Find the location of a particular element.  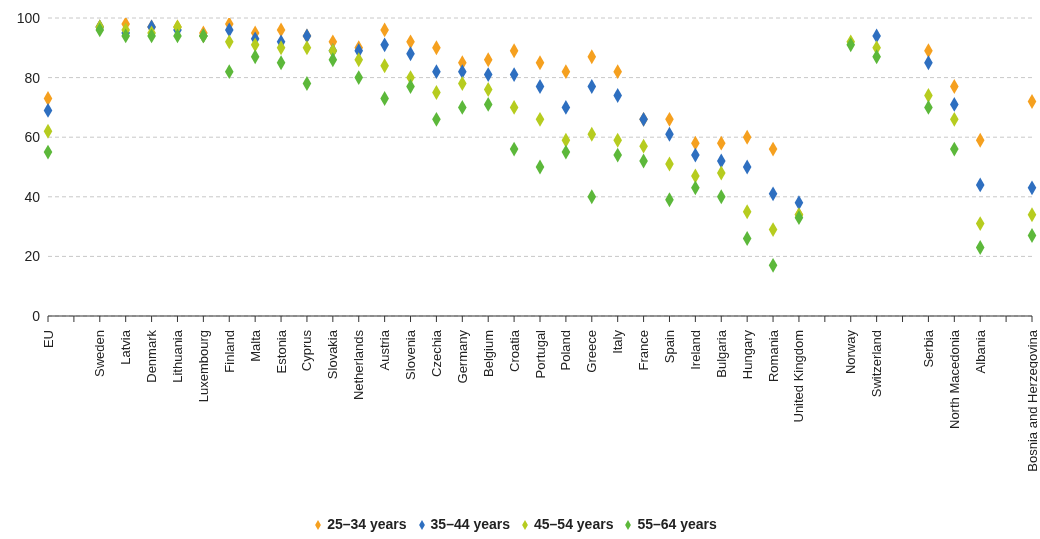

x-tick-label: Italy is located at coordinates (618, 341).